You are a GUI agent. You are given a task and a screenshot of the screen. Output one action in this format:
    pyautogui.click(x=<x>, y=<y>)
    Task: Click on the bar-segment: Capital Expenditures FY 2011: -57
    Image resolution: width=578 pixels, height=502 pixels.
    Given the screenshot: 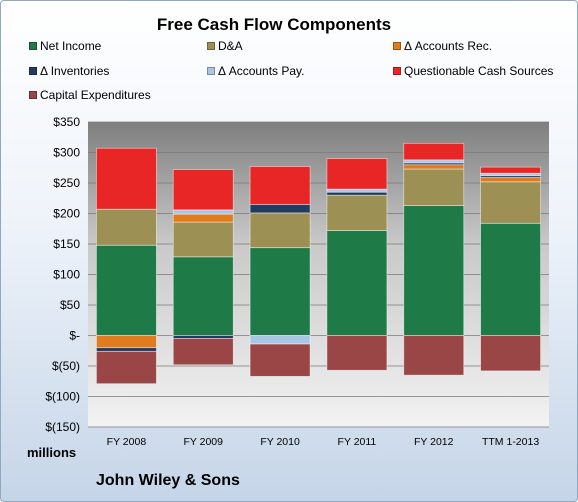 What is the action you would take?
    pyautogui.click(x=357, y=353)
    